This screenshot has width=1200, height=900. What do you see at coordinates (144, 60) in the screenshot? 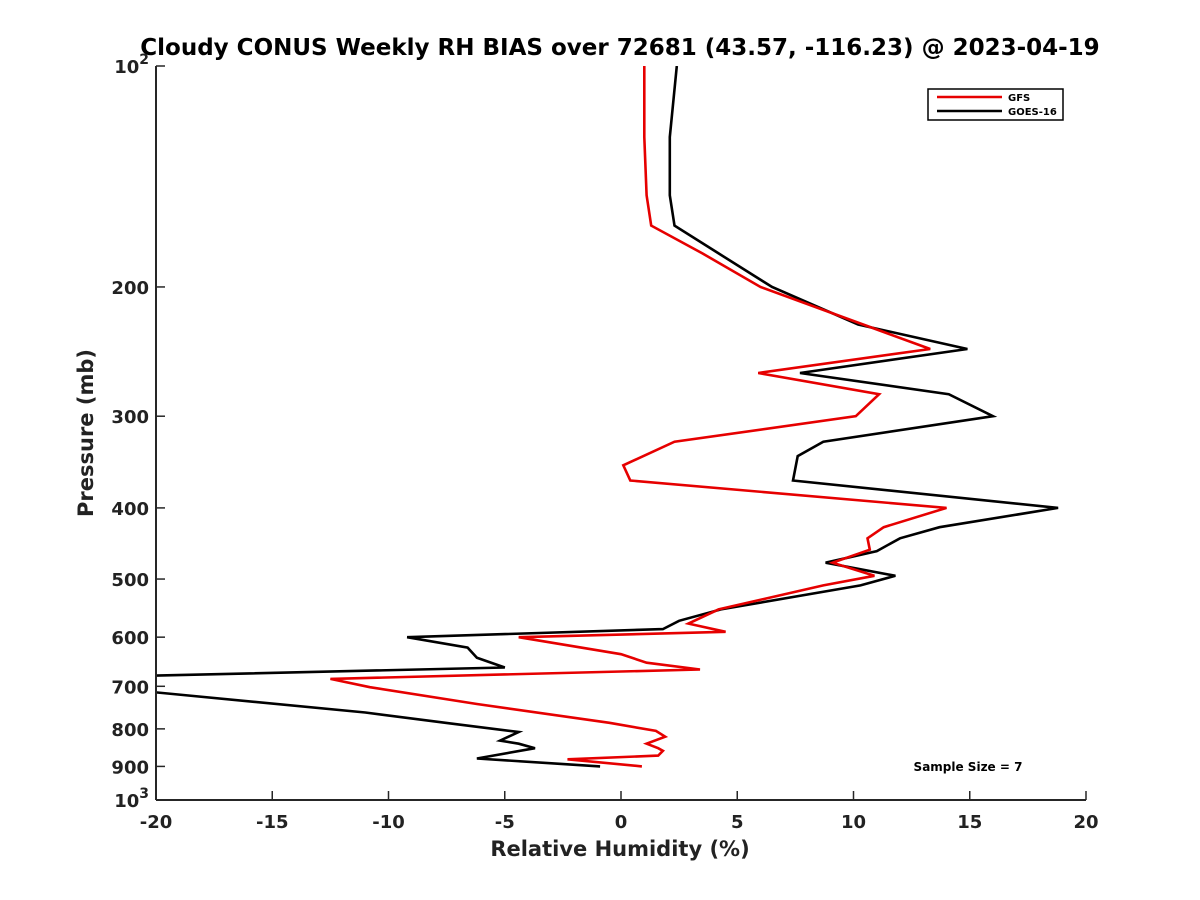
I see `y-tick-exponent: 2` at bounding box center [144, 60].